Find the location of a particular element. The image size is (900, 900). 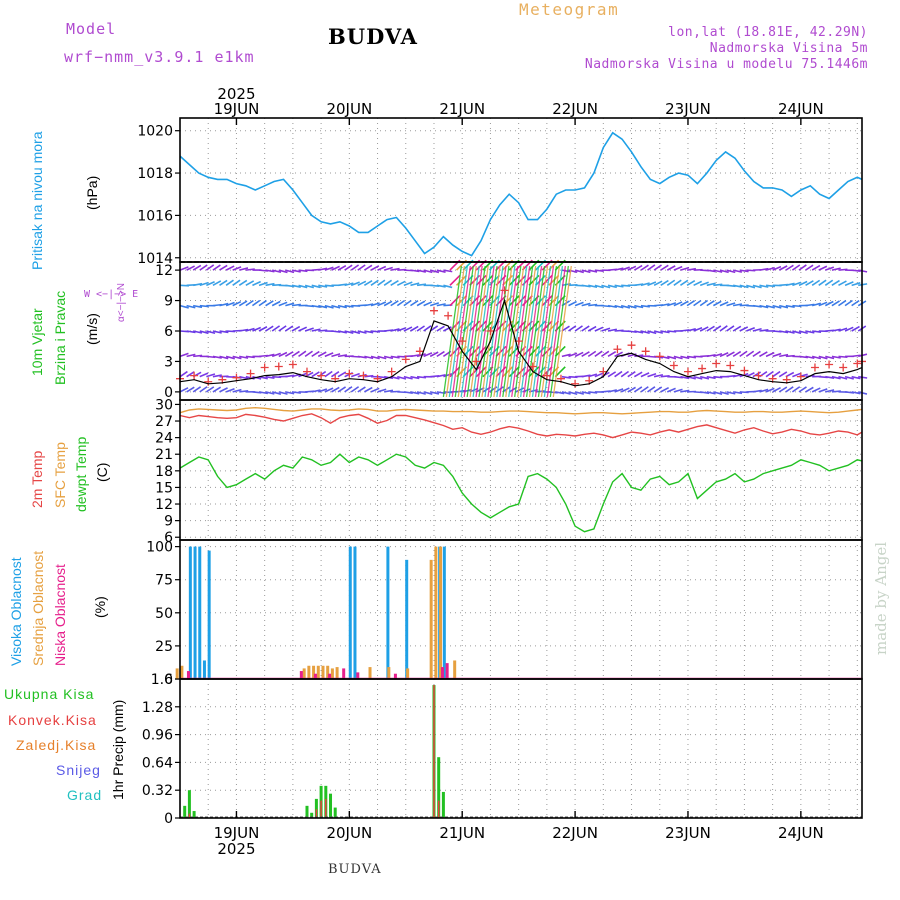

cloud-ytick-label: 25 is located at coordinates (164, 647).